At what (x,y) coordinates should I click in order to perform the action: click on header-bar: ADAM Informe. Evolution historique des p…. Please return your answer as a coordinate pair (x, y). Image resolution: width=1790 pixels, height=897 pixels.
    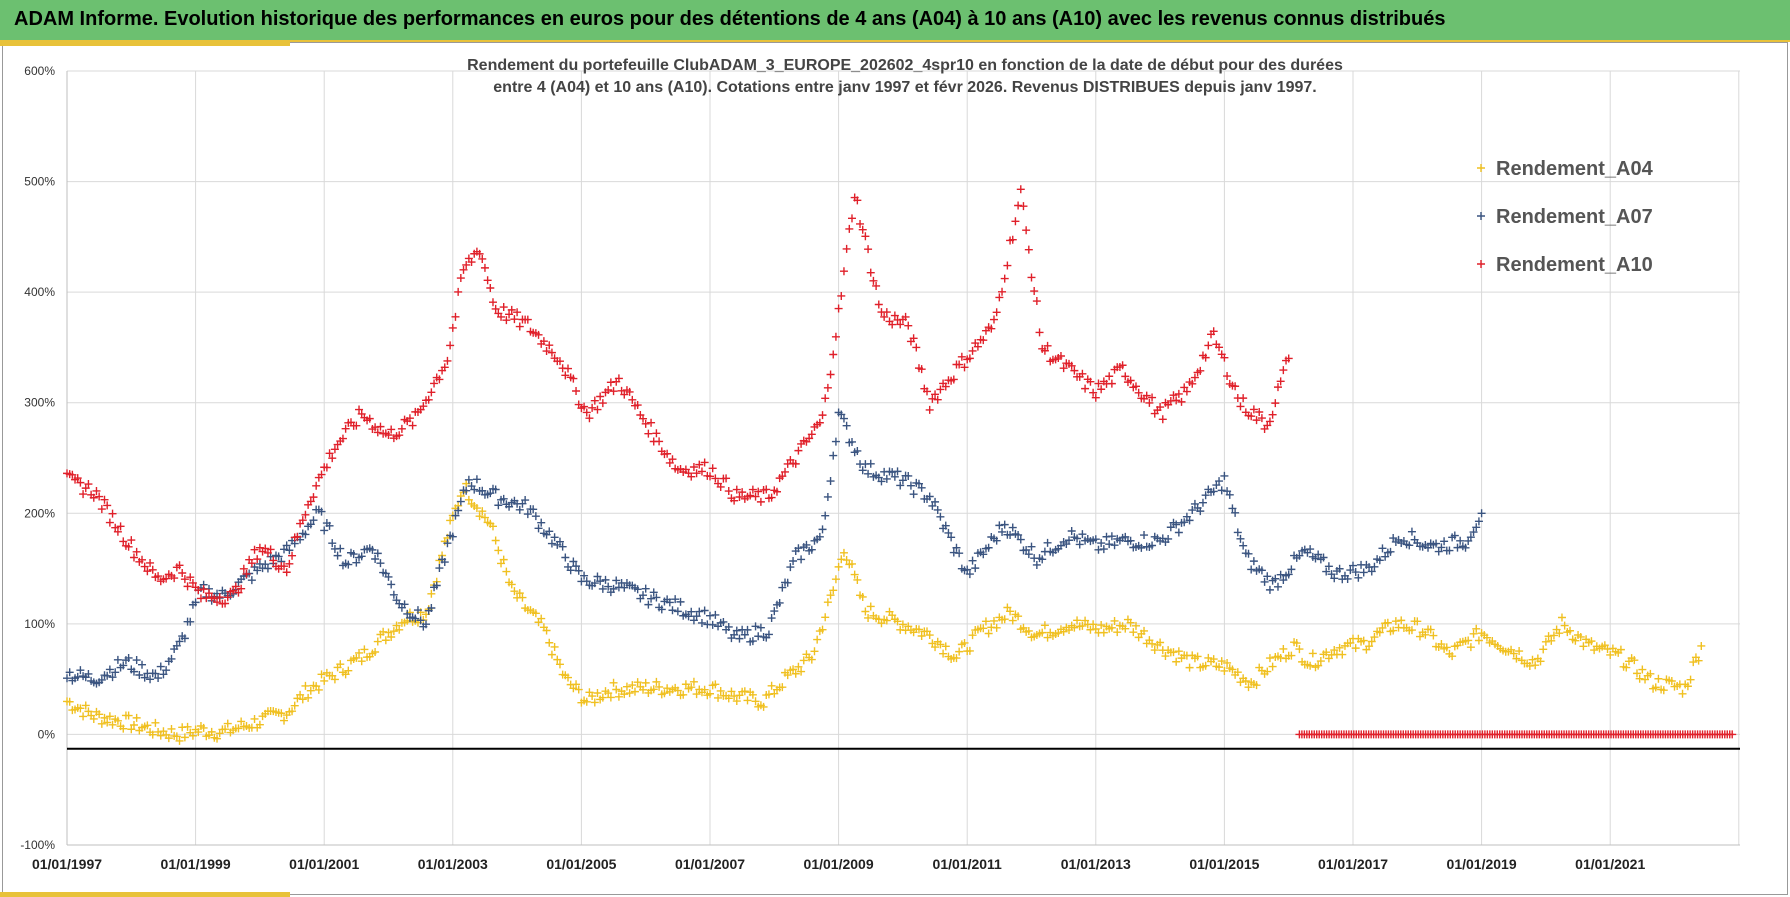
    Looking at the image, I should click on (895, 21).